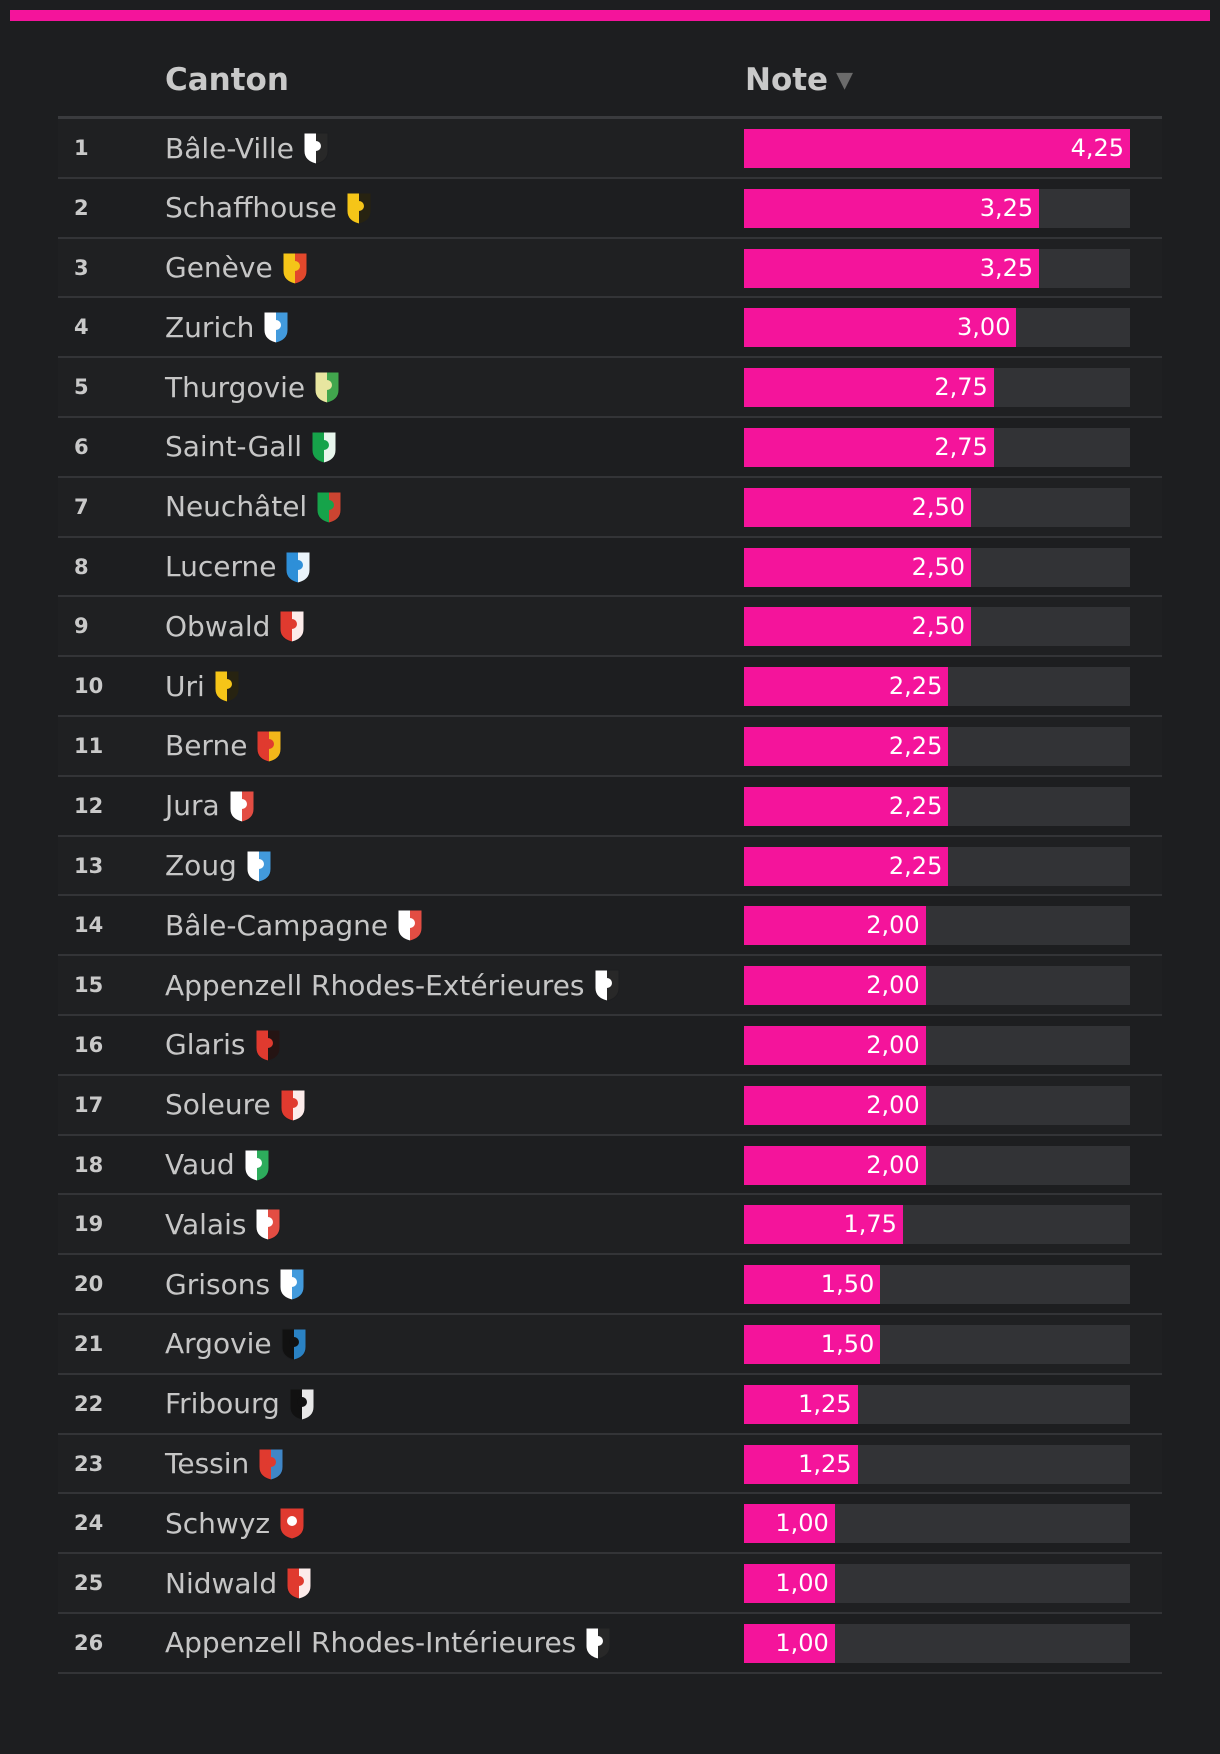 The width and height of the screenshot is (1220, 1754). What do you see at coordinates (89, 1583) in the screenshot?
I see `row-rank: 25` at bounding box center [89, 1583].